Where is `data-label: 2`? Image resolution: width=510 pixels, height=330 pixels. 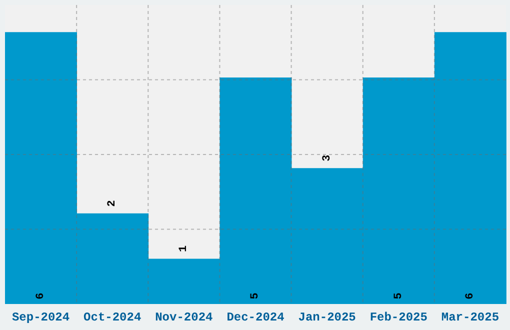
data-label: 2 is located at coordinates (112, 203).